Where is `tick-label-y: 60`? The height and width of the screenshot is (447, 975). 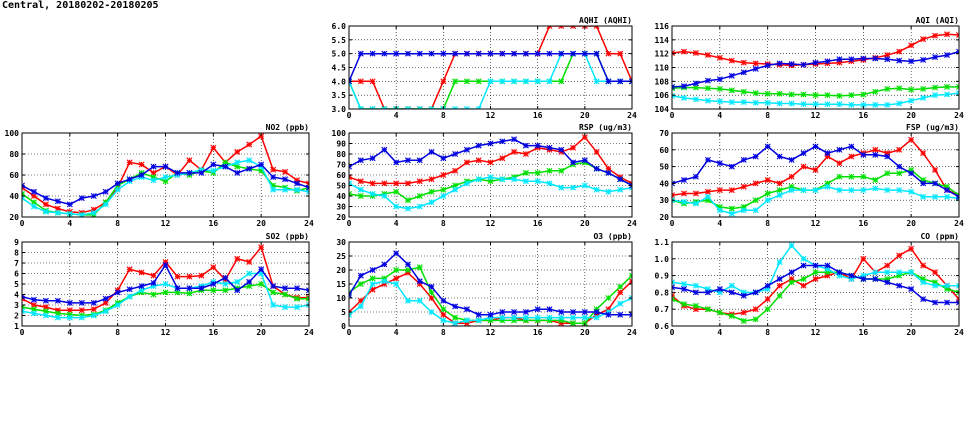 tick-label-y: 60 is located at coordinates (664, 150).